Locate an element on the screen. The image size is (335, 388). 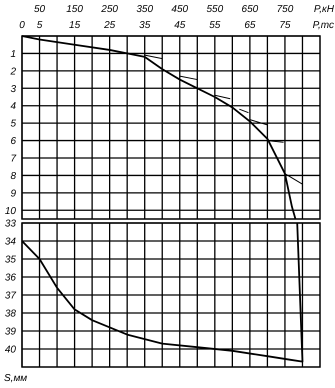
y-tick-label: 39 is located at coordinates (10, 332).